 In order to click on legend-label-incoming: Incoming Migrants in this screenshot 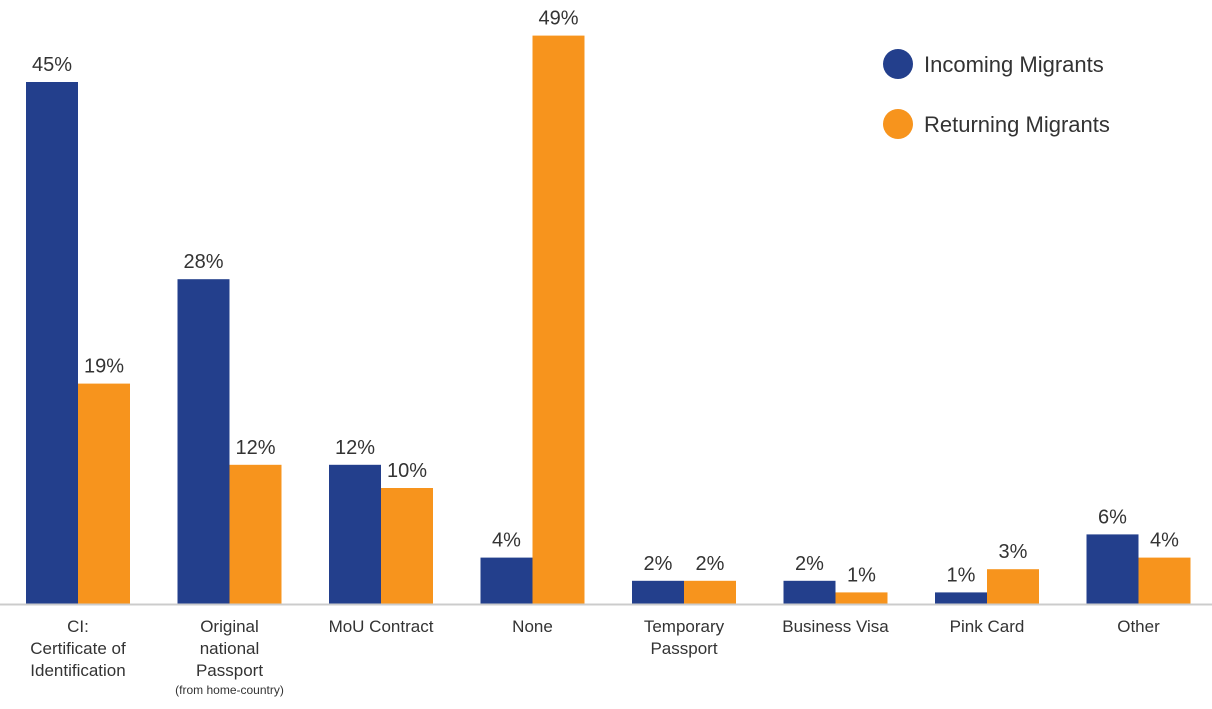, I will do `click(1014, 64)`.